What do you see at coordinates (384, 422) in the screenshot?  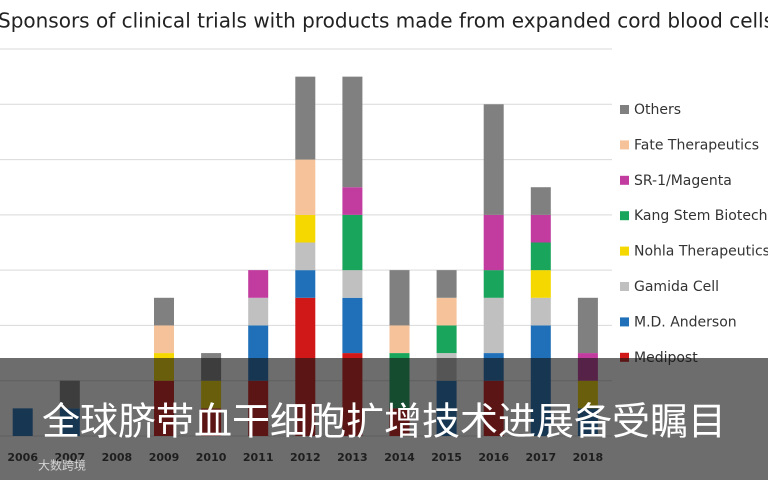 I see `overlay-headline: 全球脐带血干细胞扩增技术进展备受瞩目` at bounding box center [384, 422].